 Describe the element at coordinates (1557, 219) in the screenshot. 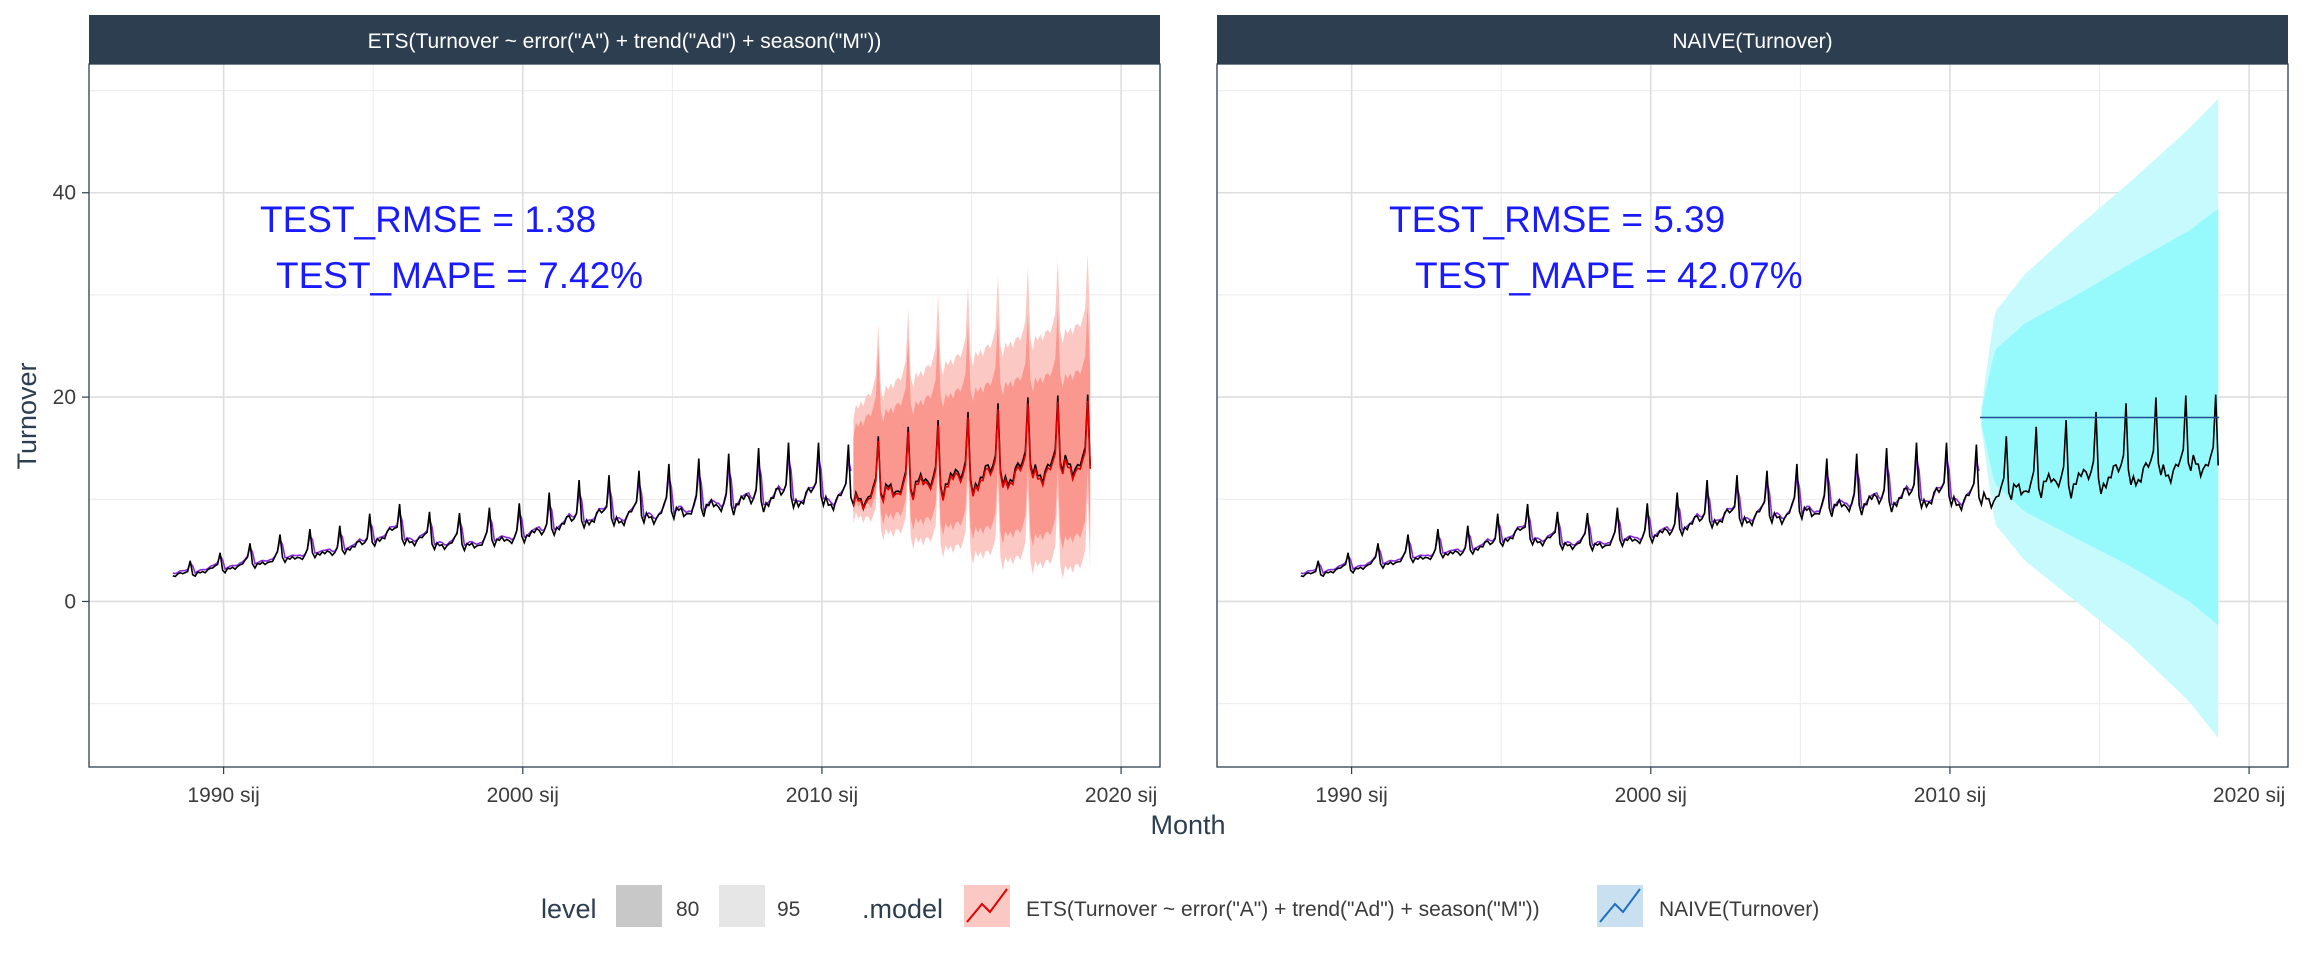

I see `panel-naive-rmse-annotation: TEST_RMSE = 5.39` at that location.